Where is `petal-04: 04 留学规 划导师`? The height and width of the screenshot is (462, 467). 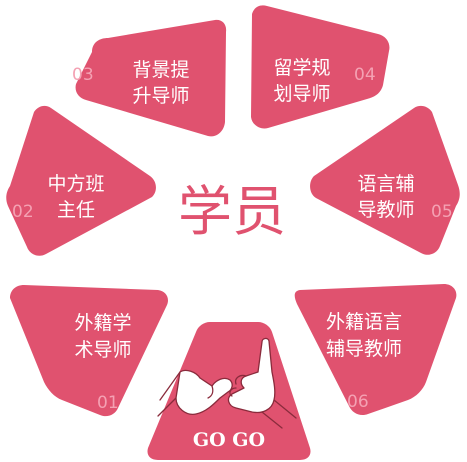 petal-04: 04 留学规 划导师 is located at coordinates (320, 67).